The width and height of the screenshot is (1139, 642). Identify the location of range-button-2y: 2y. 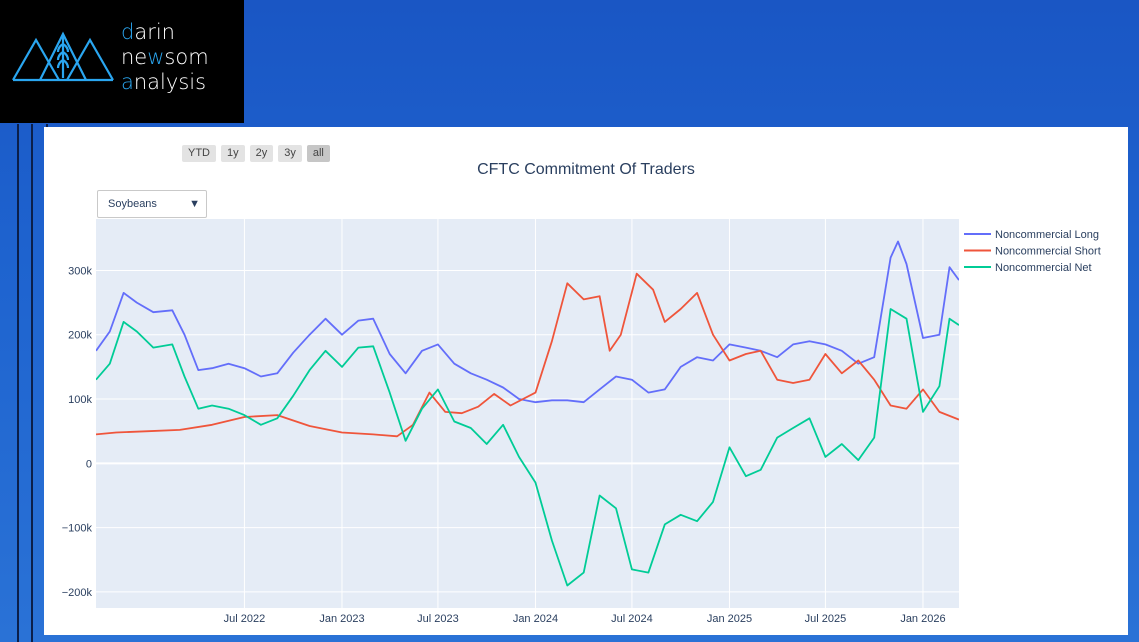
(261, 153).